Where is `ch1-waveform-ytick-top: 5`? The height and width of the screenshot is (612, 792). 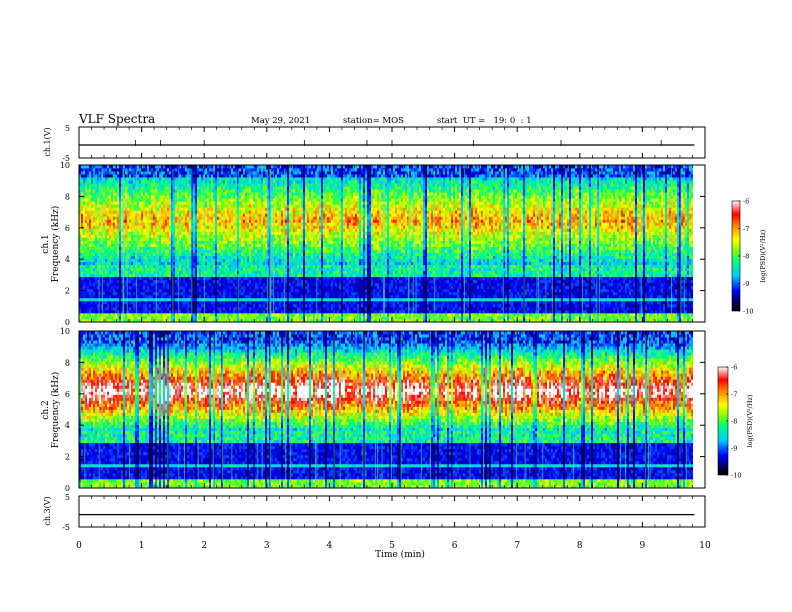 ch1-waveform-ytick-top: 5 is located at coordinates (67, 128).